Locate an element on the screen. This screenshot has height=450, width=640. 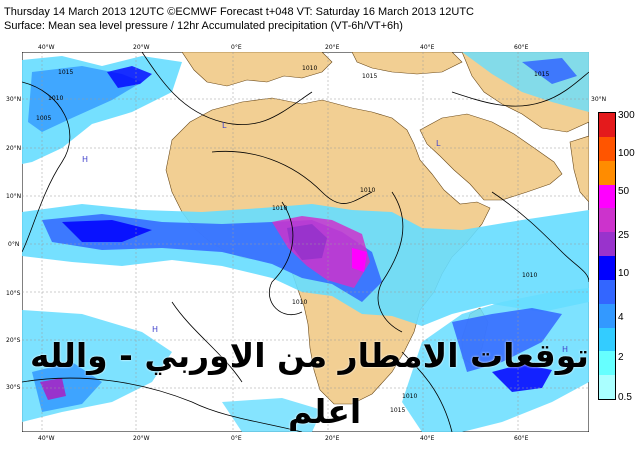
lat-label-left: 10°S is located at coordinates (13, 293).